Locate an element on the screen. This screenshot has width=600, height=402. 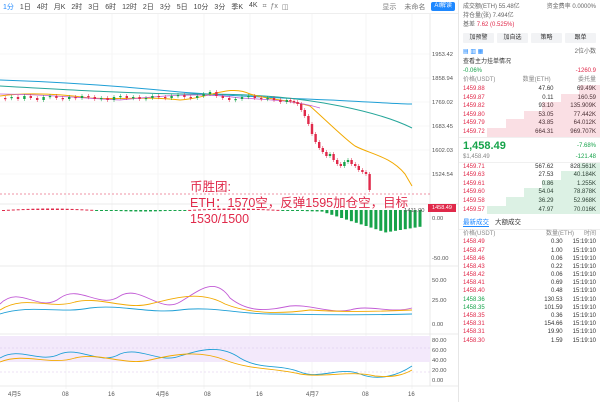
orderbook-total: 969.707K is located at coordinates (583, 131).